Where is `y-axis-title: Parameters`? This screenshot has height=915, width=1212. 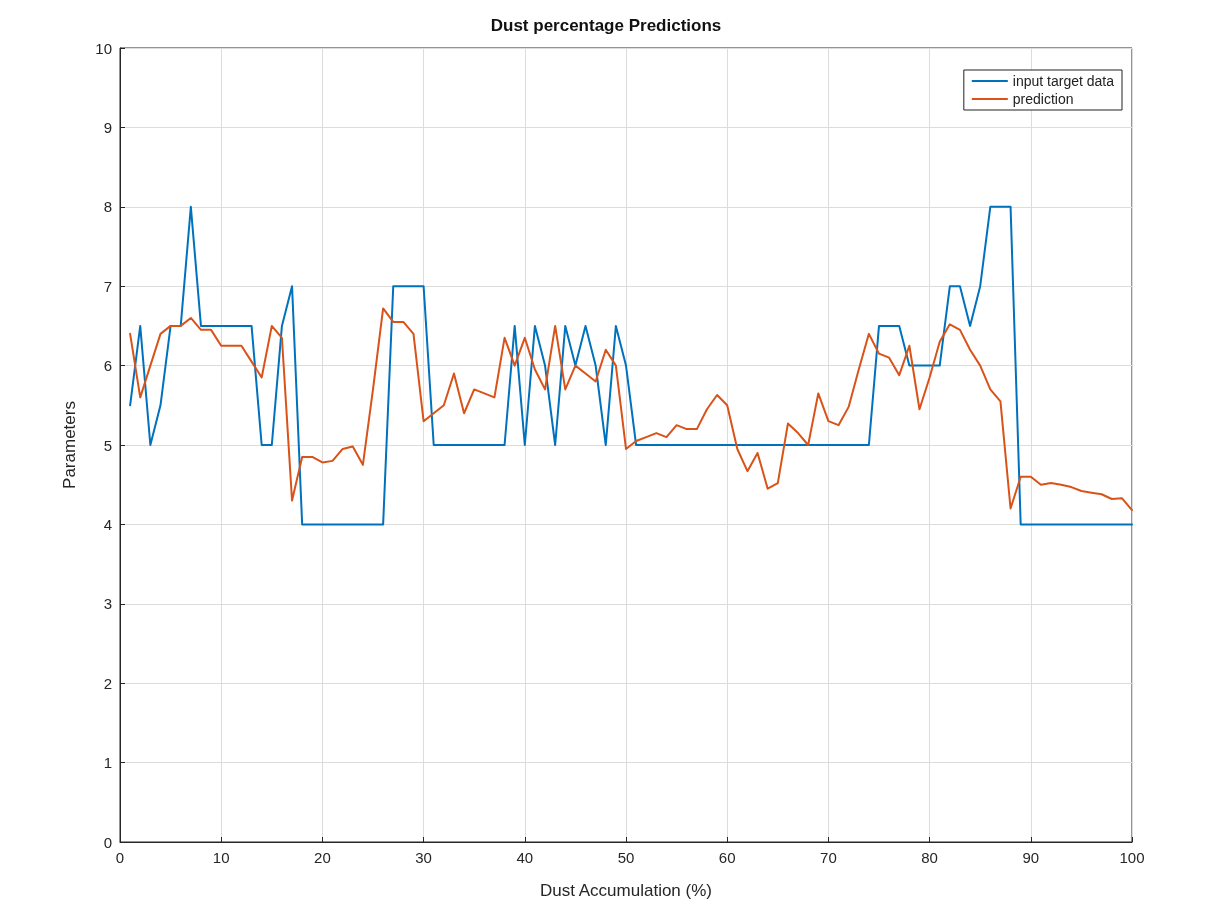
y-axis-title: Parameters is located at coordinates (69, 445).